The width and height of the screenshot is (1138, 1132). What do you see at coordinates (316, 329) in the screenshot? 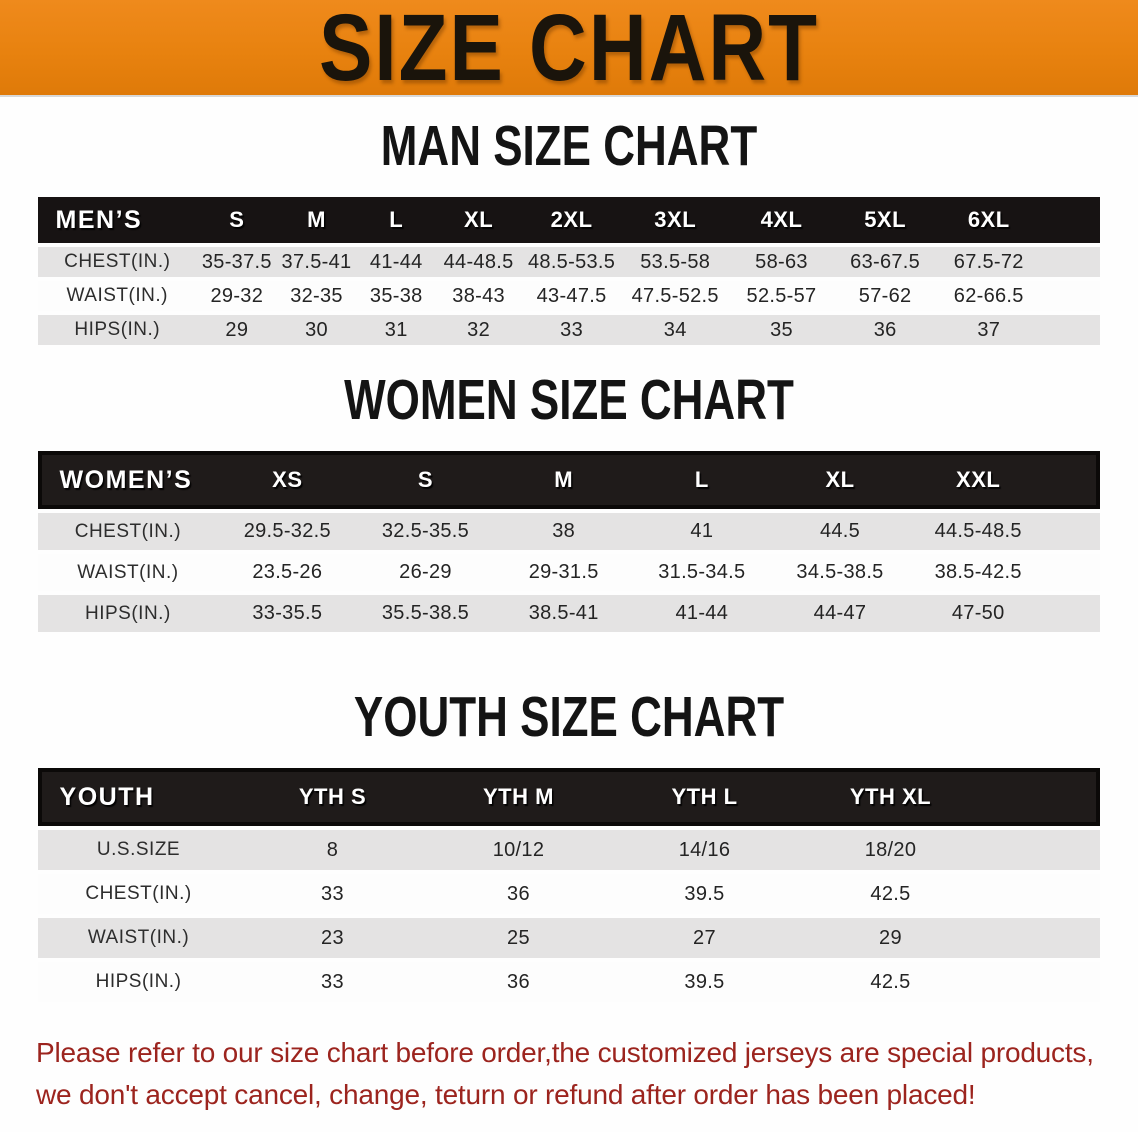
I see `men-cell: 30` at bounding box center [316, 329].